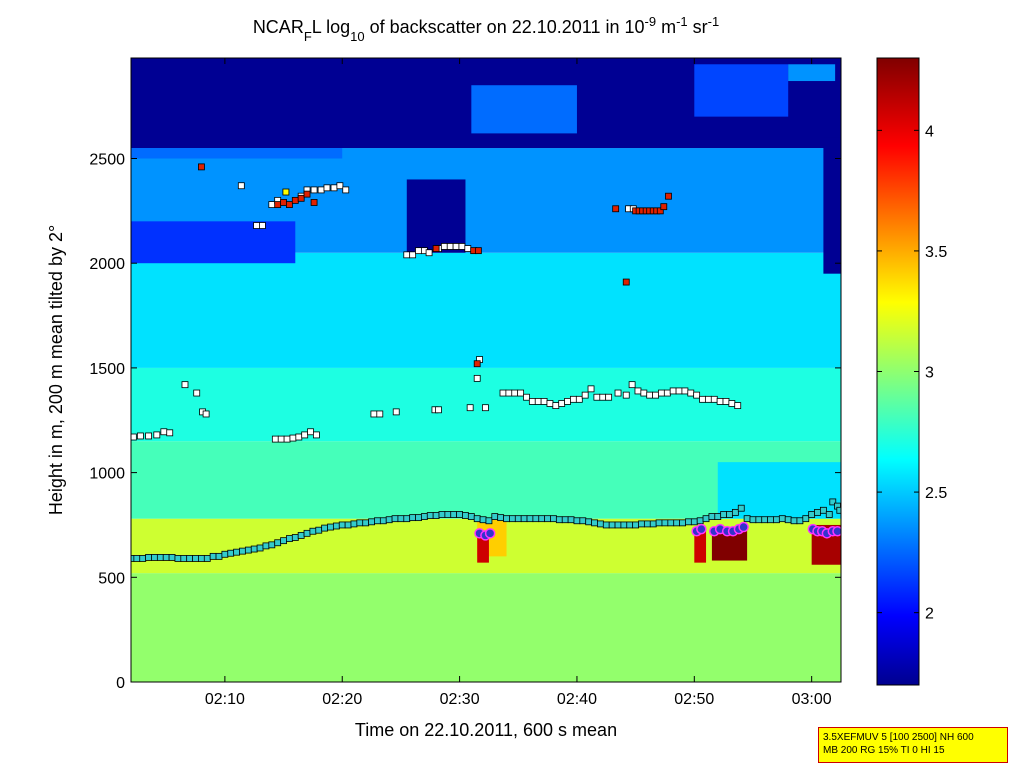 The image size is (1023, 767). Describe the element at coordinates (929, 614) in the screenshot. I see `colorbar-tick-label: 2` at that location.